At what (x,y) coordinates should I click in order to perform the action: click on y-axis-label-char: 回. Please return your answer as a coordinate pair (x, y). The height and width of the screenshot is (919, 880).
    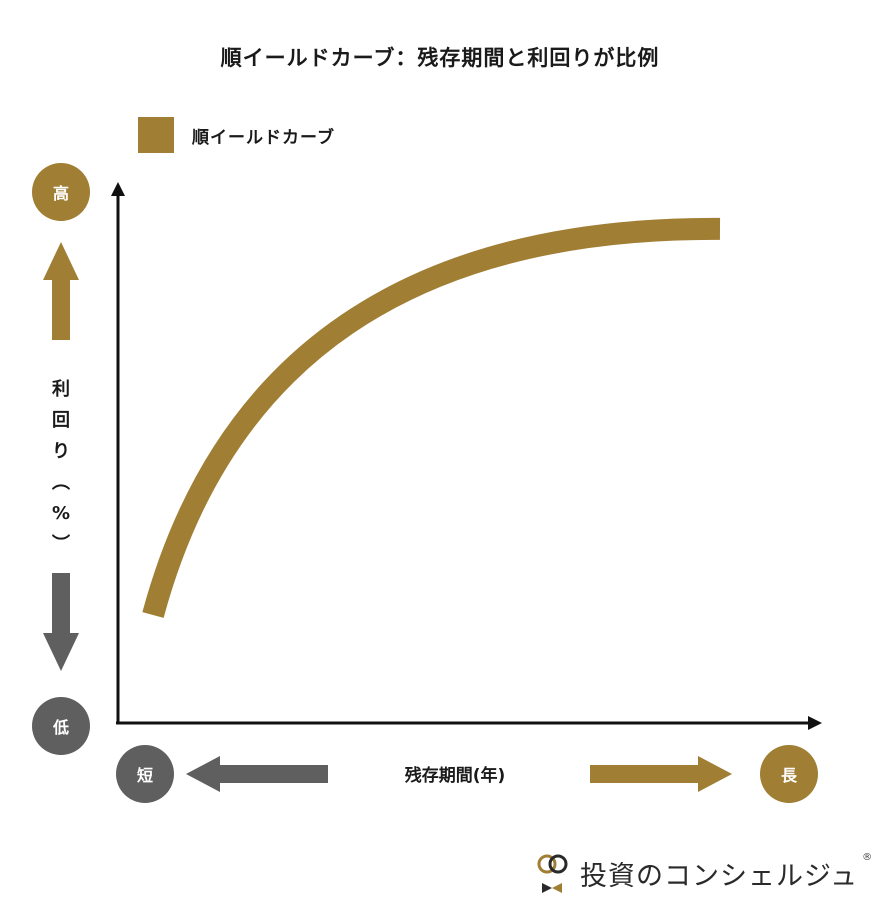
    Looking at the image, I should click on (61, 420).